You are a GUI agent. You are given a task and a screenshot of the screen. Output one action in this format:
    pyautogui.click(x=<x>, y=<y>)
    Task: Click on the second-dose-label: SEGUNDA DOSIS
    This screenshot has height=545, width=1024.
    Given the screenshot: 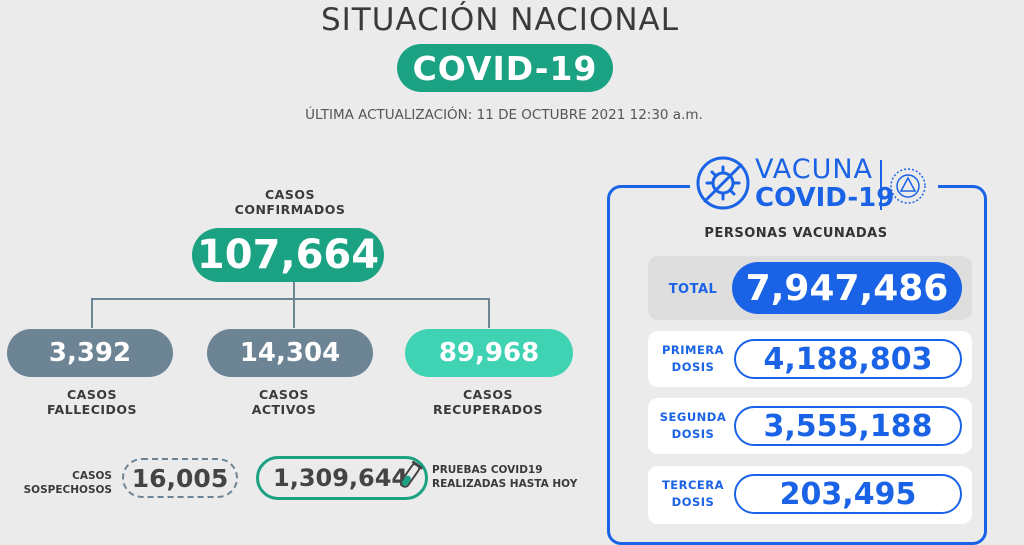 What is the action you would take?
    pyautogui.click(x=693, y=425)
    